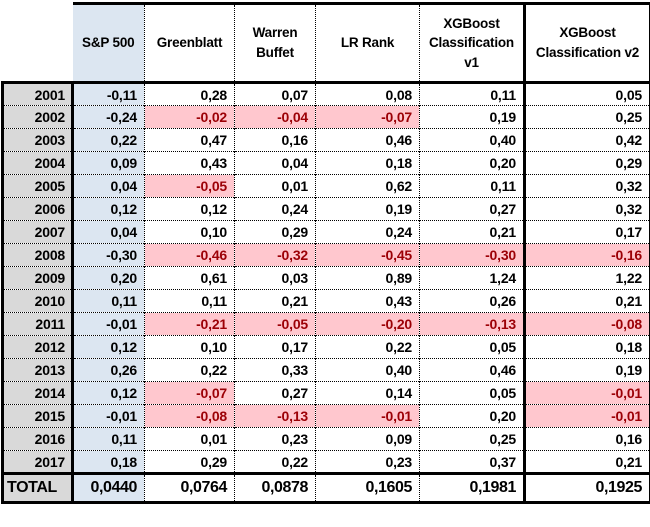 The height and width of the screenshot is (527, 650). I want to click on value-cell: -0,46, so click(189, 255).